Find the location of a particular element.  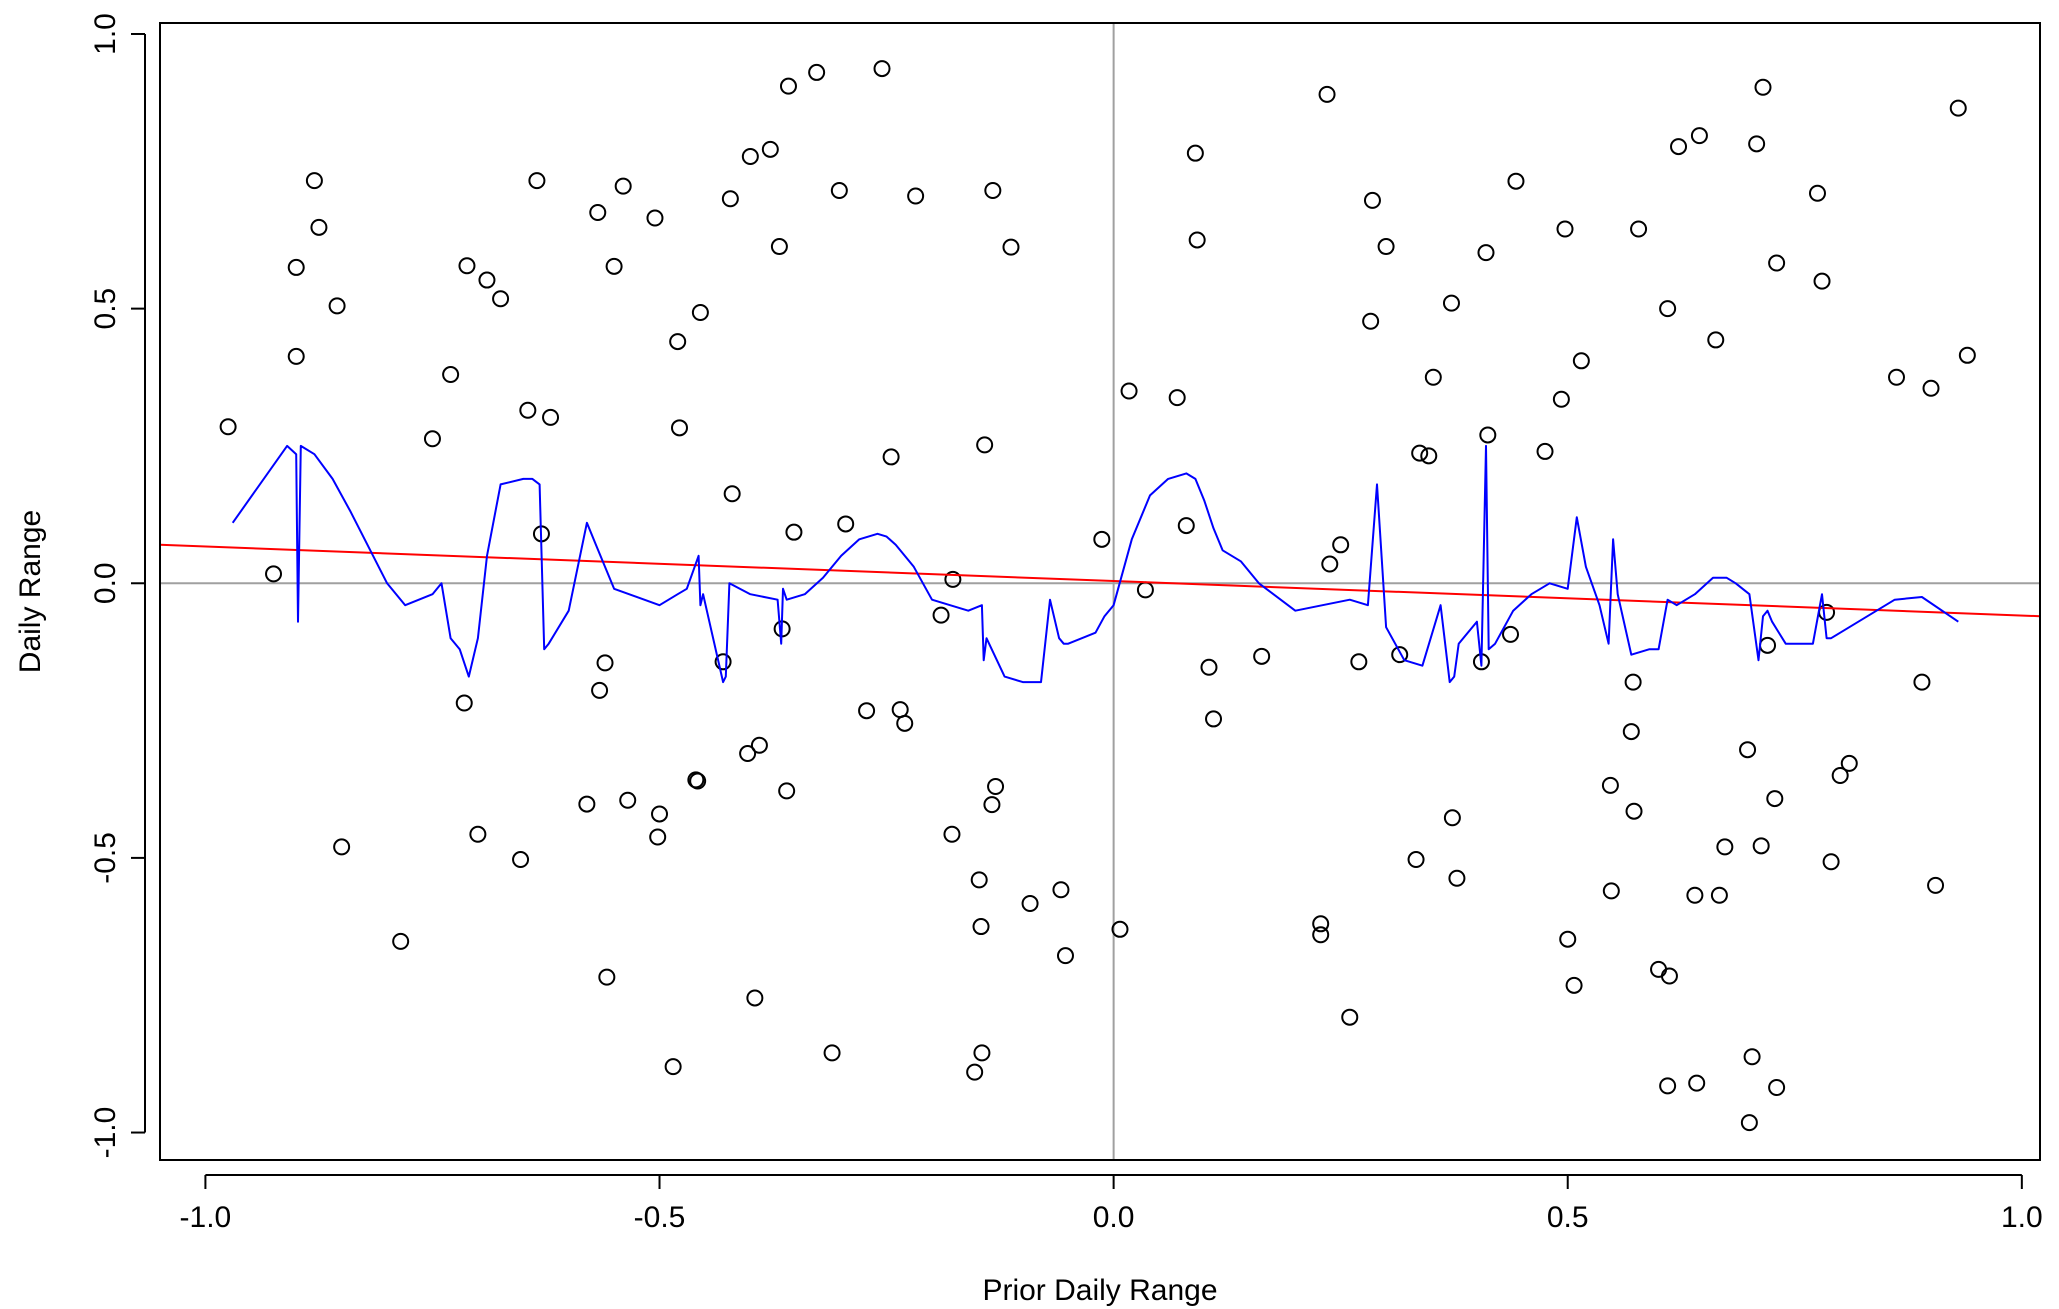

y-tick-label: 1.0 is located at coordinates (105, 34).